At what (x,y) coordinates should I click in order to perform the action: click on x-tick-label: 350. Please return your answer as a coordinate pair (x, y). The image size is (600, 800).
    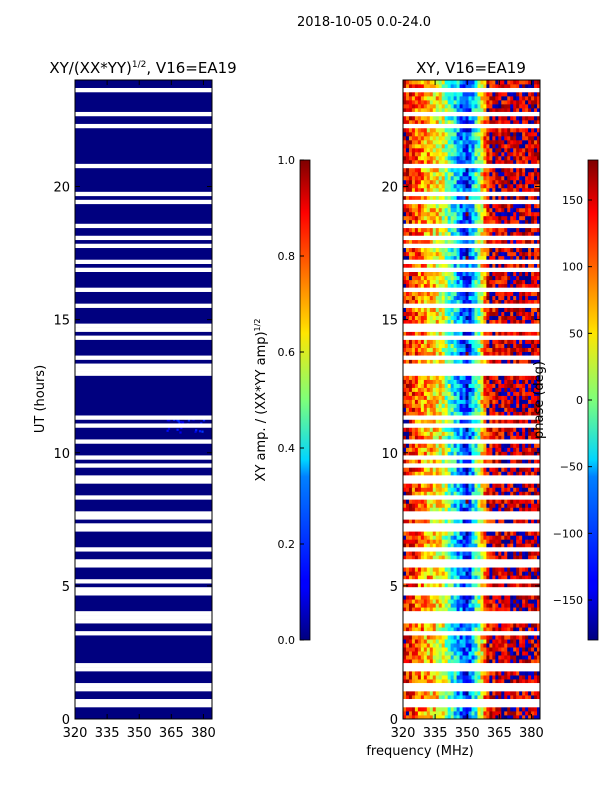
    Looking at the image, I should click on (139, 733).